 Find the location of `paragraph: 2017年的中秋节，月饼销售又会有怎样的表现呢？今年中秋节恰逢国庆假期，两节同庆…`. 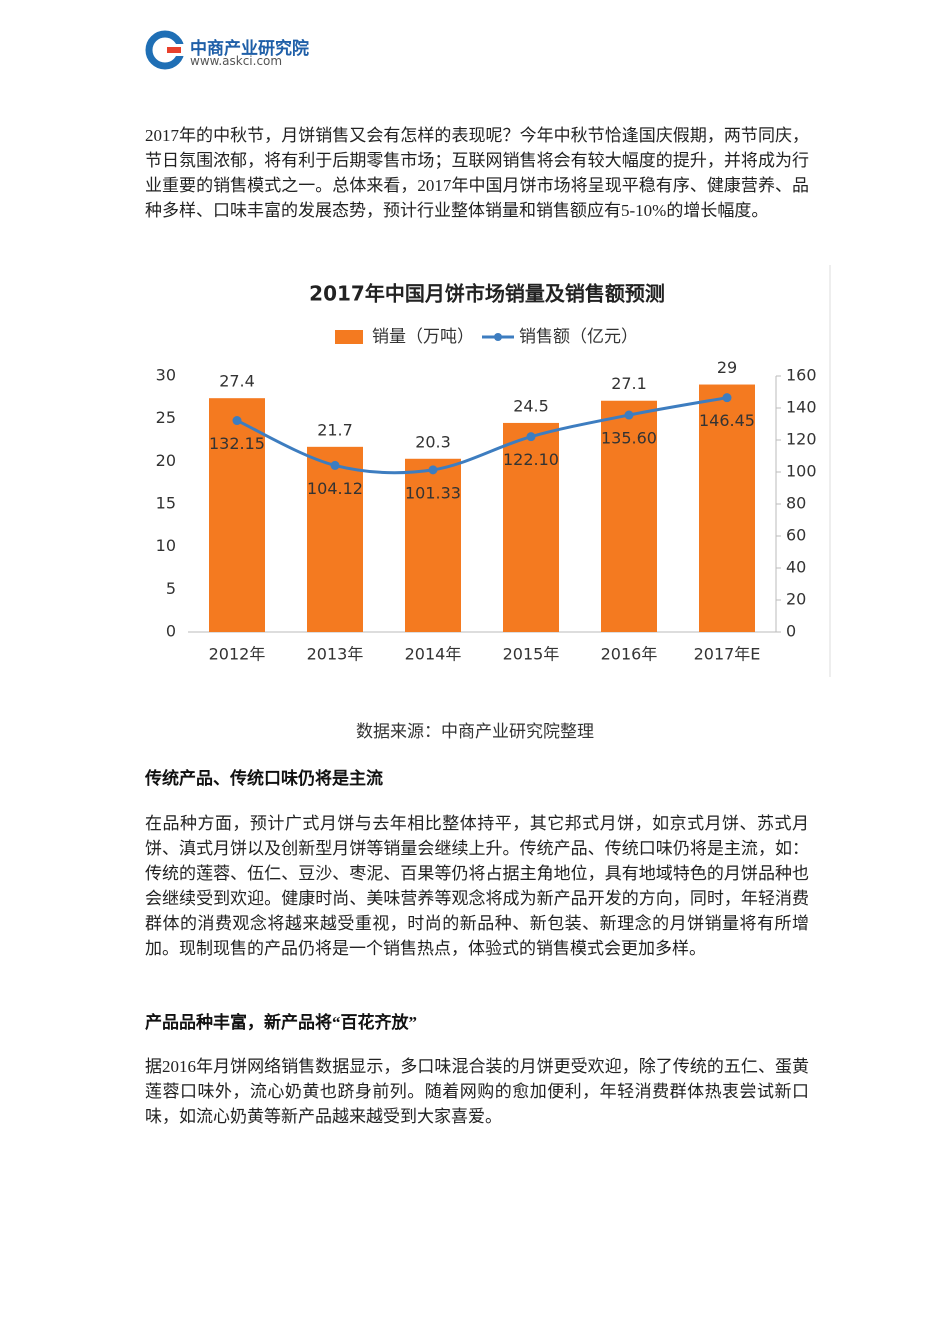

paragraph: 2017年的中秋节，月饼销售又会有怎样的表现呢？今年中秋节恰逢国庆假期，两节同庆… is located at coordinates (477, 173).